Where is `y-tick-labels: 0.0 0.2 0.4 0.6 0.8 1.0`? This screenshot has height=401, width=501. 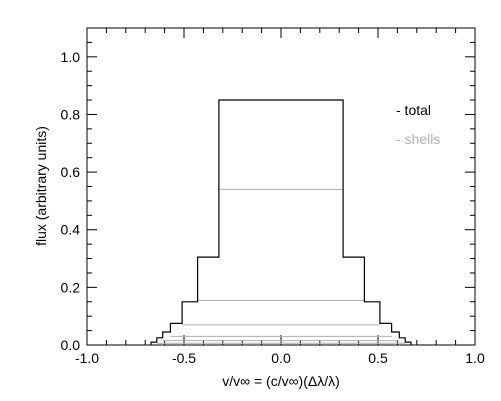 y-tick-labels: 0.0 0.2 0.4 0.6 0.8 1.0 is located at coordinates (71, 201).